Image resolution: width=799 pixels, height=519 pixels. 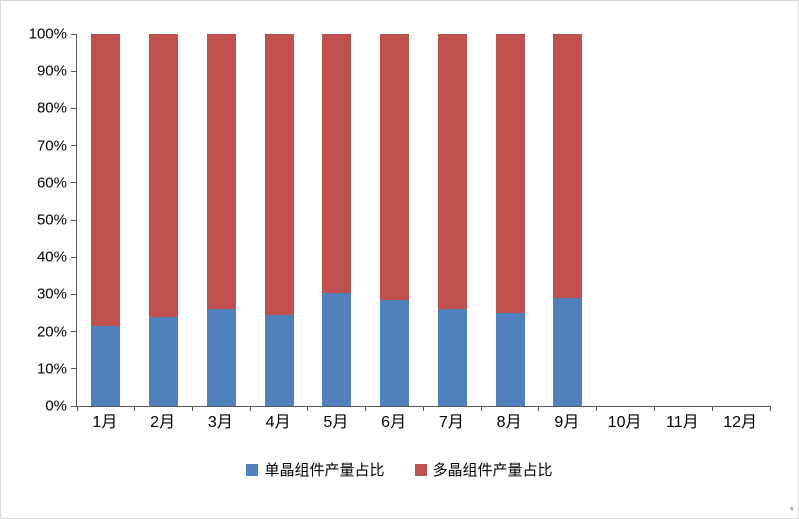 I want to click on legend-label: 多晶组件产量占比, so click(x=492, y=470).